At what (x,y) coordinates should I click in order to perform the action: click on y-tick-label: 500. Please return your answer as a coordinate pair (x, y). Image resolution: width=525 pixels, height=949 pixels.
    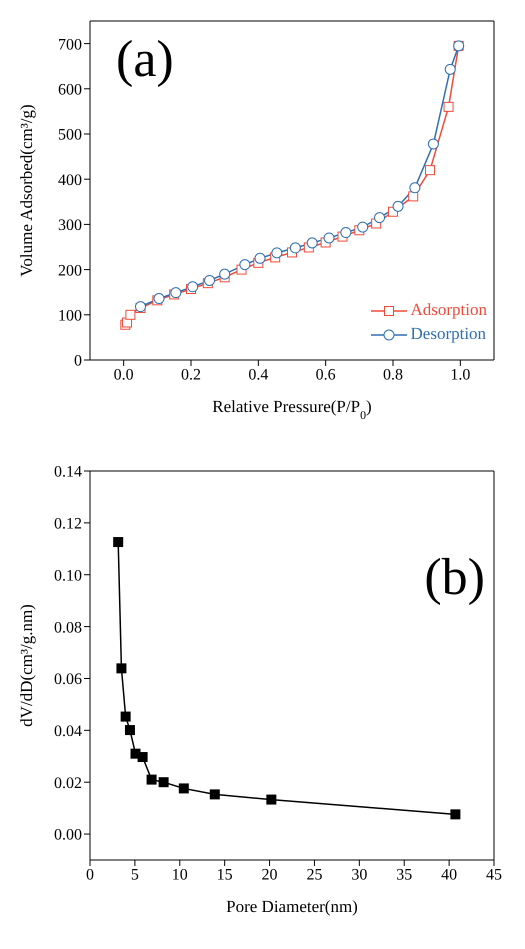
    Looking at the image, I should click on (70, 135).